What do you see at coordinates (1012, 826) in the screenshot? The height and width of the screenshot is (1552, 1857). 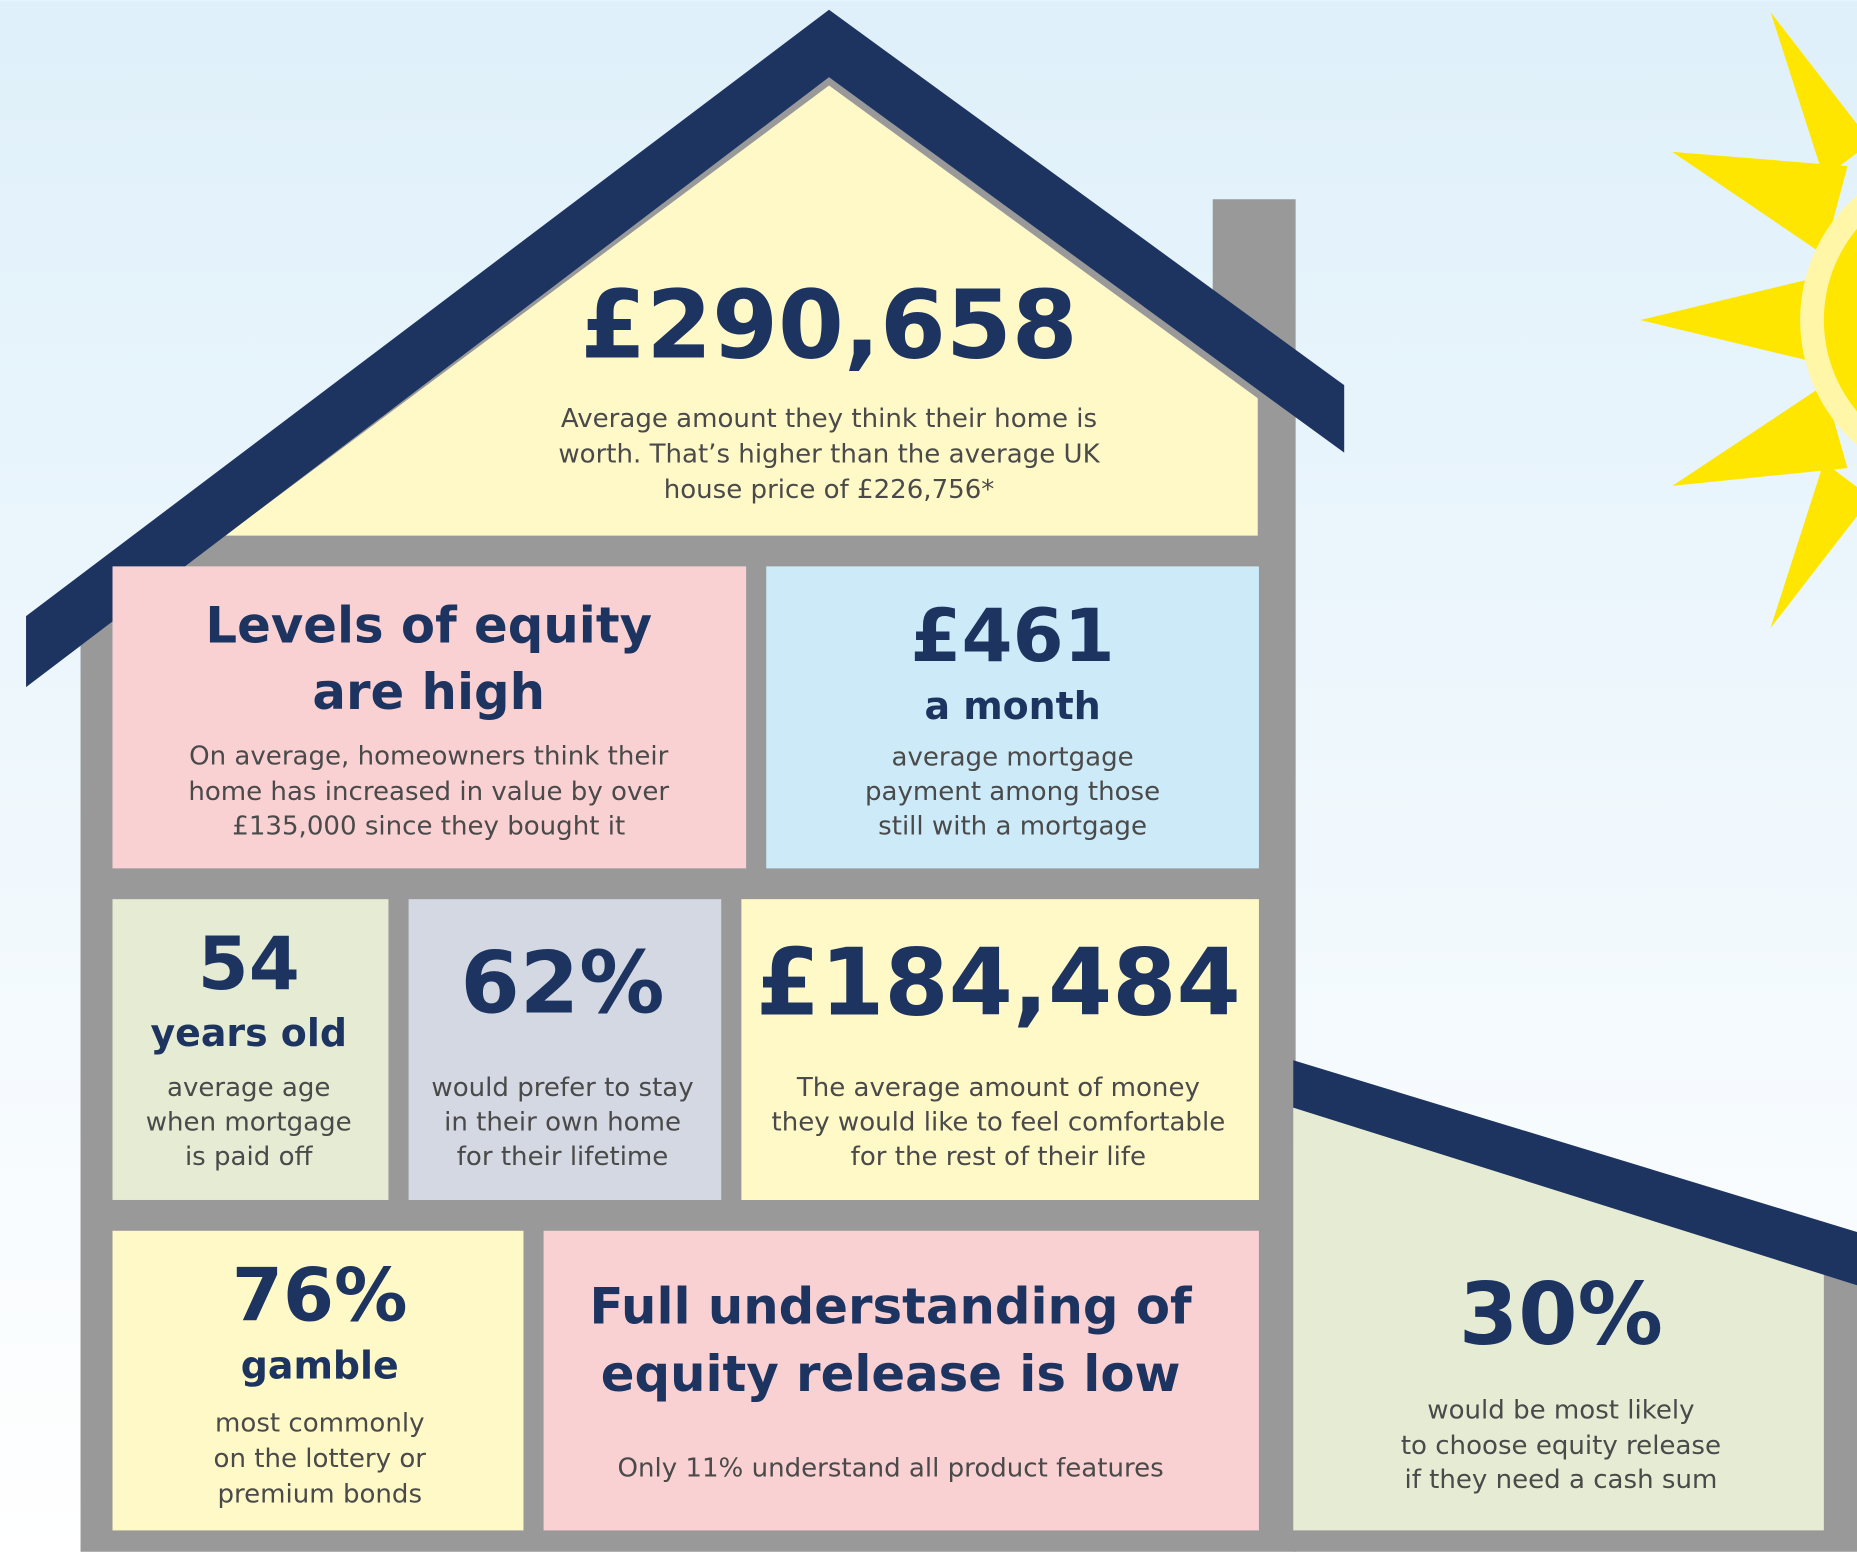 I see `body-text: still with a mortgage` at bounding box center [1012, 826].